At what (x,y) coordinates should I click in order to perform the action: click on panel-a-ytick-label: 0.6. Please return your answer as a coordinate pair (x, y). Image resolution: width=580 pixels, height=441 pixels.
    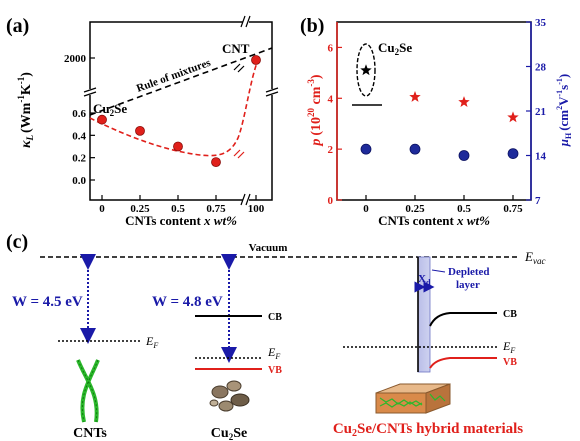
    Looking at the image, I should click on (79, 114).